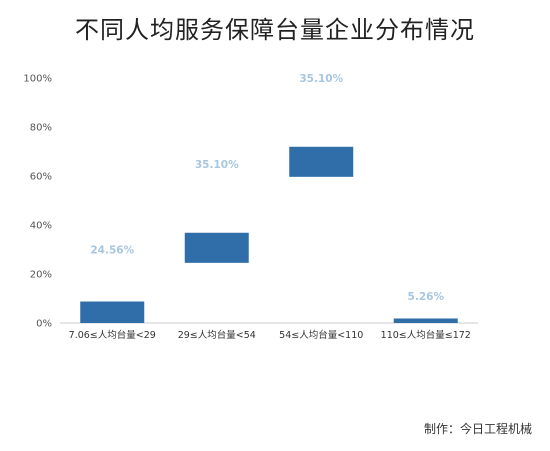 This screenshot has width=550, height=451. I want to click on y-tick-label: 0%, so click(44, 324).